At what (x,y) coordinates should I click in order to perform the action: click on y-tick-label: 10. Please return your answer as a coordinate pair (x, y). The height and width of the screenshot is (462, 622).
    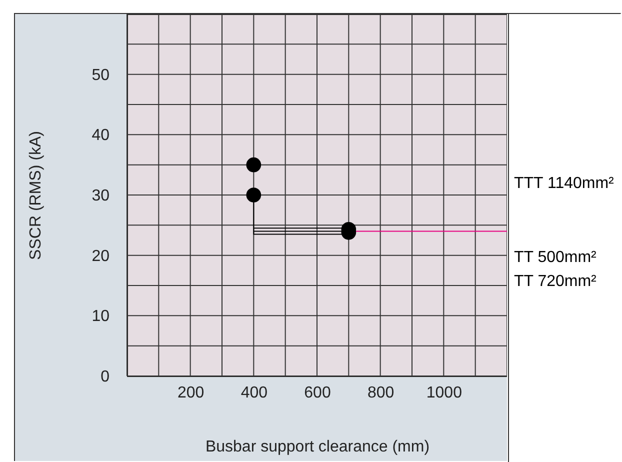
    Looking at the image, I should click on (101, 317).